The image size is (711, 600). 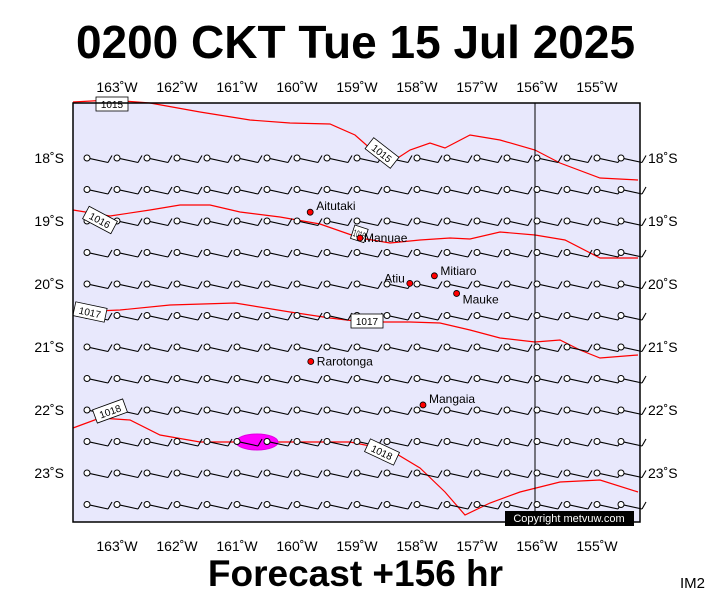 What do you see at coordinates (693, 583) in the screenshot?
I see `map-code: IM2` at bounding box center [693, 583].